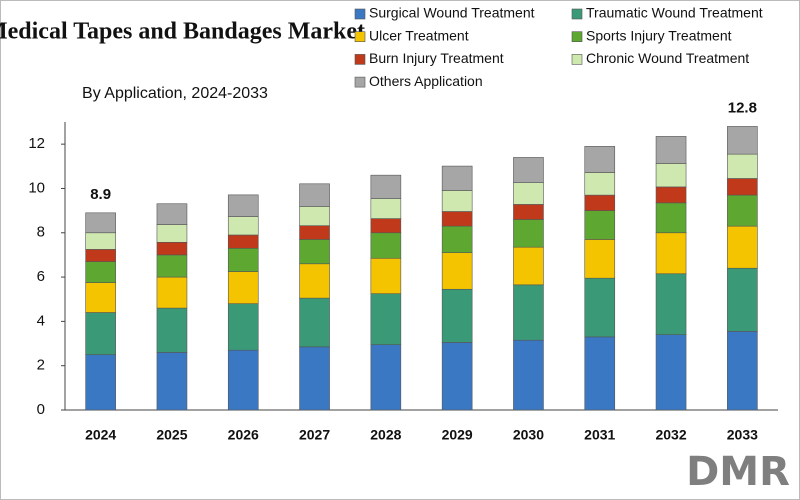 The height and width of the screenshot is (500, 800). Describe the element at coordinates (419, 35) in the screenshot. I see `legend-label: Ulcer Treatment` at that location.